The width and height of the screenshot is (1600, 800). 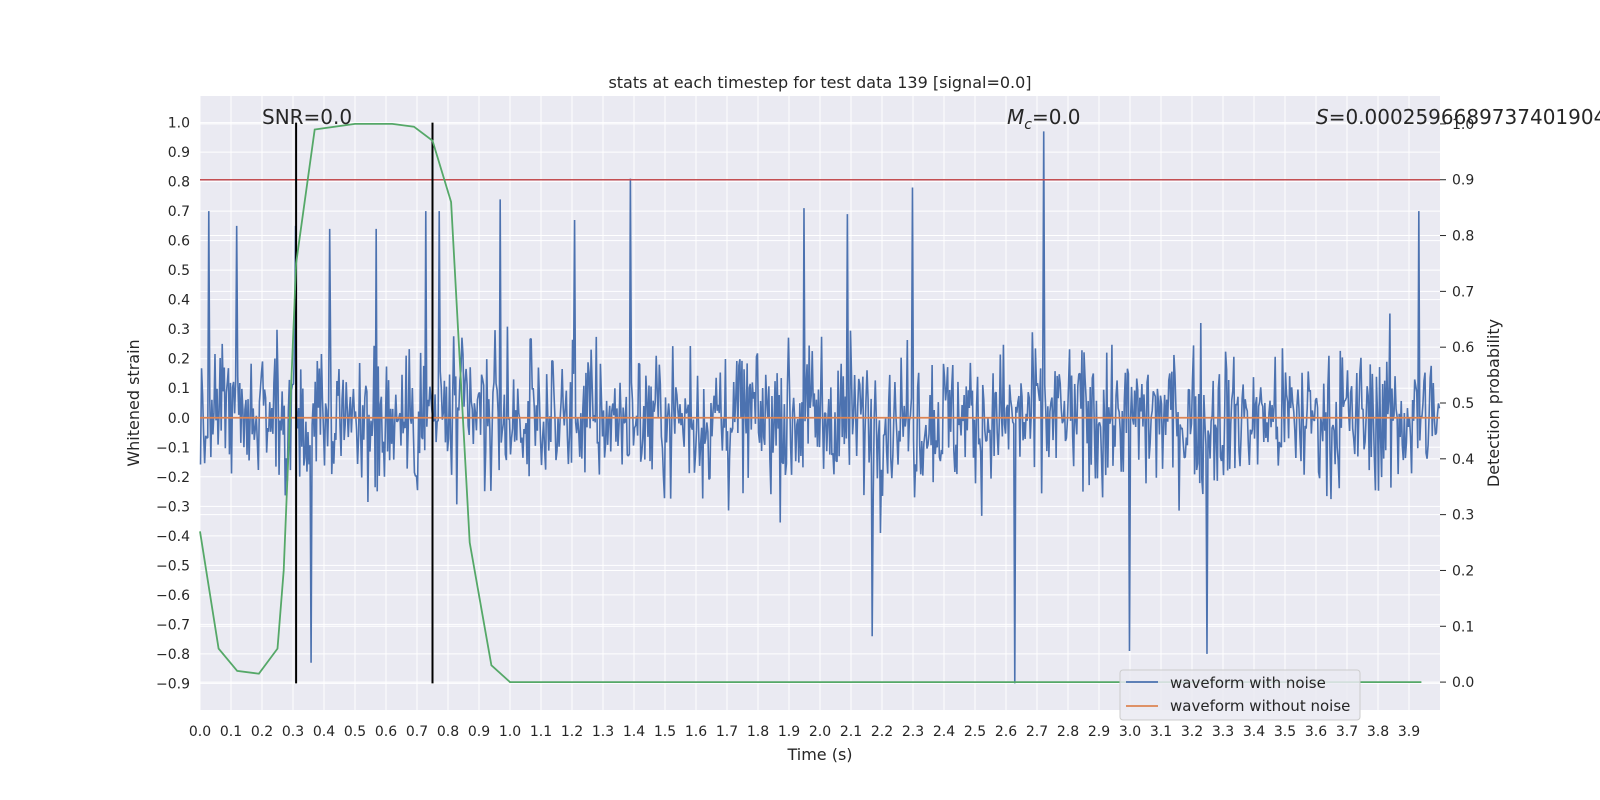 What do you see at coordinates (510, 732) in the screenshot?
I see `x-tick-label: 1.0` at bounding box center [510, 732].